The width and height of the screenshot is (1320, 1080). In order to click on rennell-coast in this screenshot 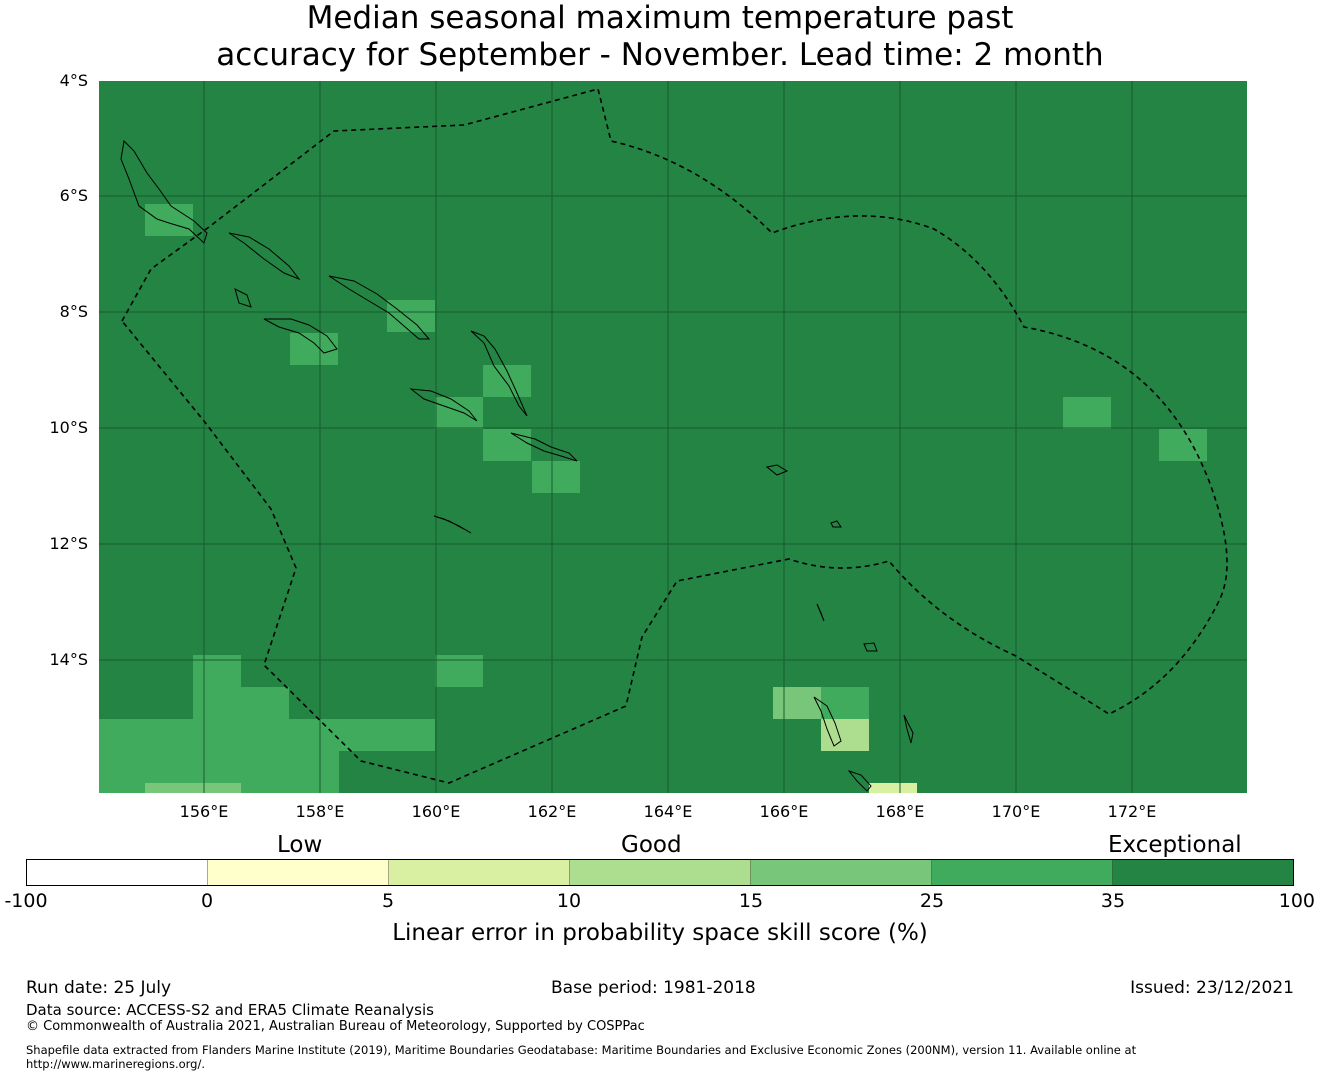, I will do `click(452, 524)`.